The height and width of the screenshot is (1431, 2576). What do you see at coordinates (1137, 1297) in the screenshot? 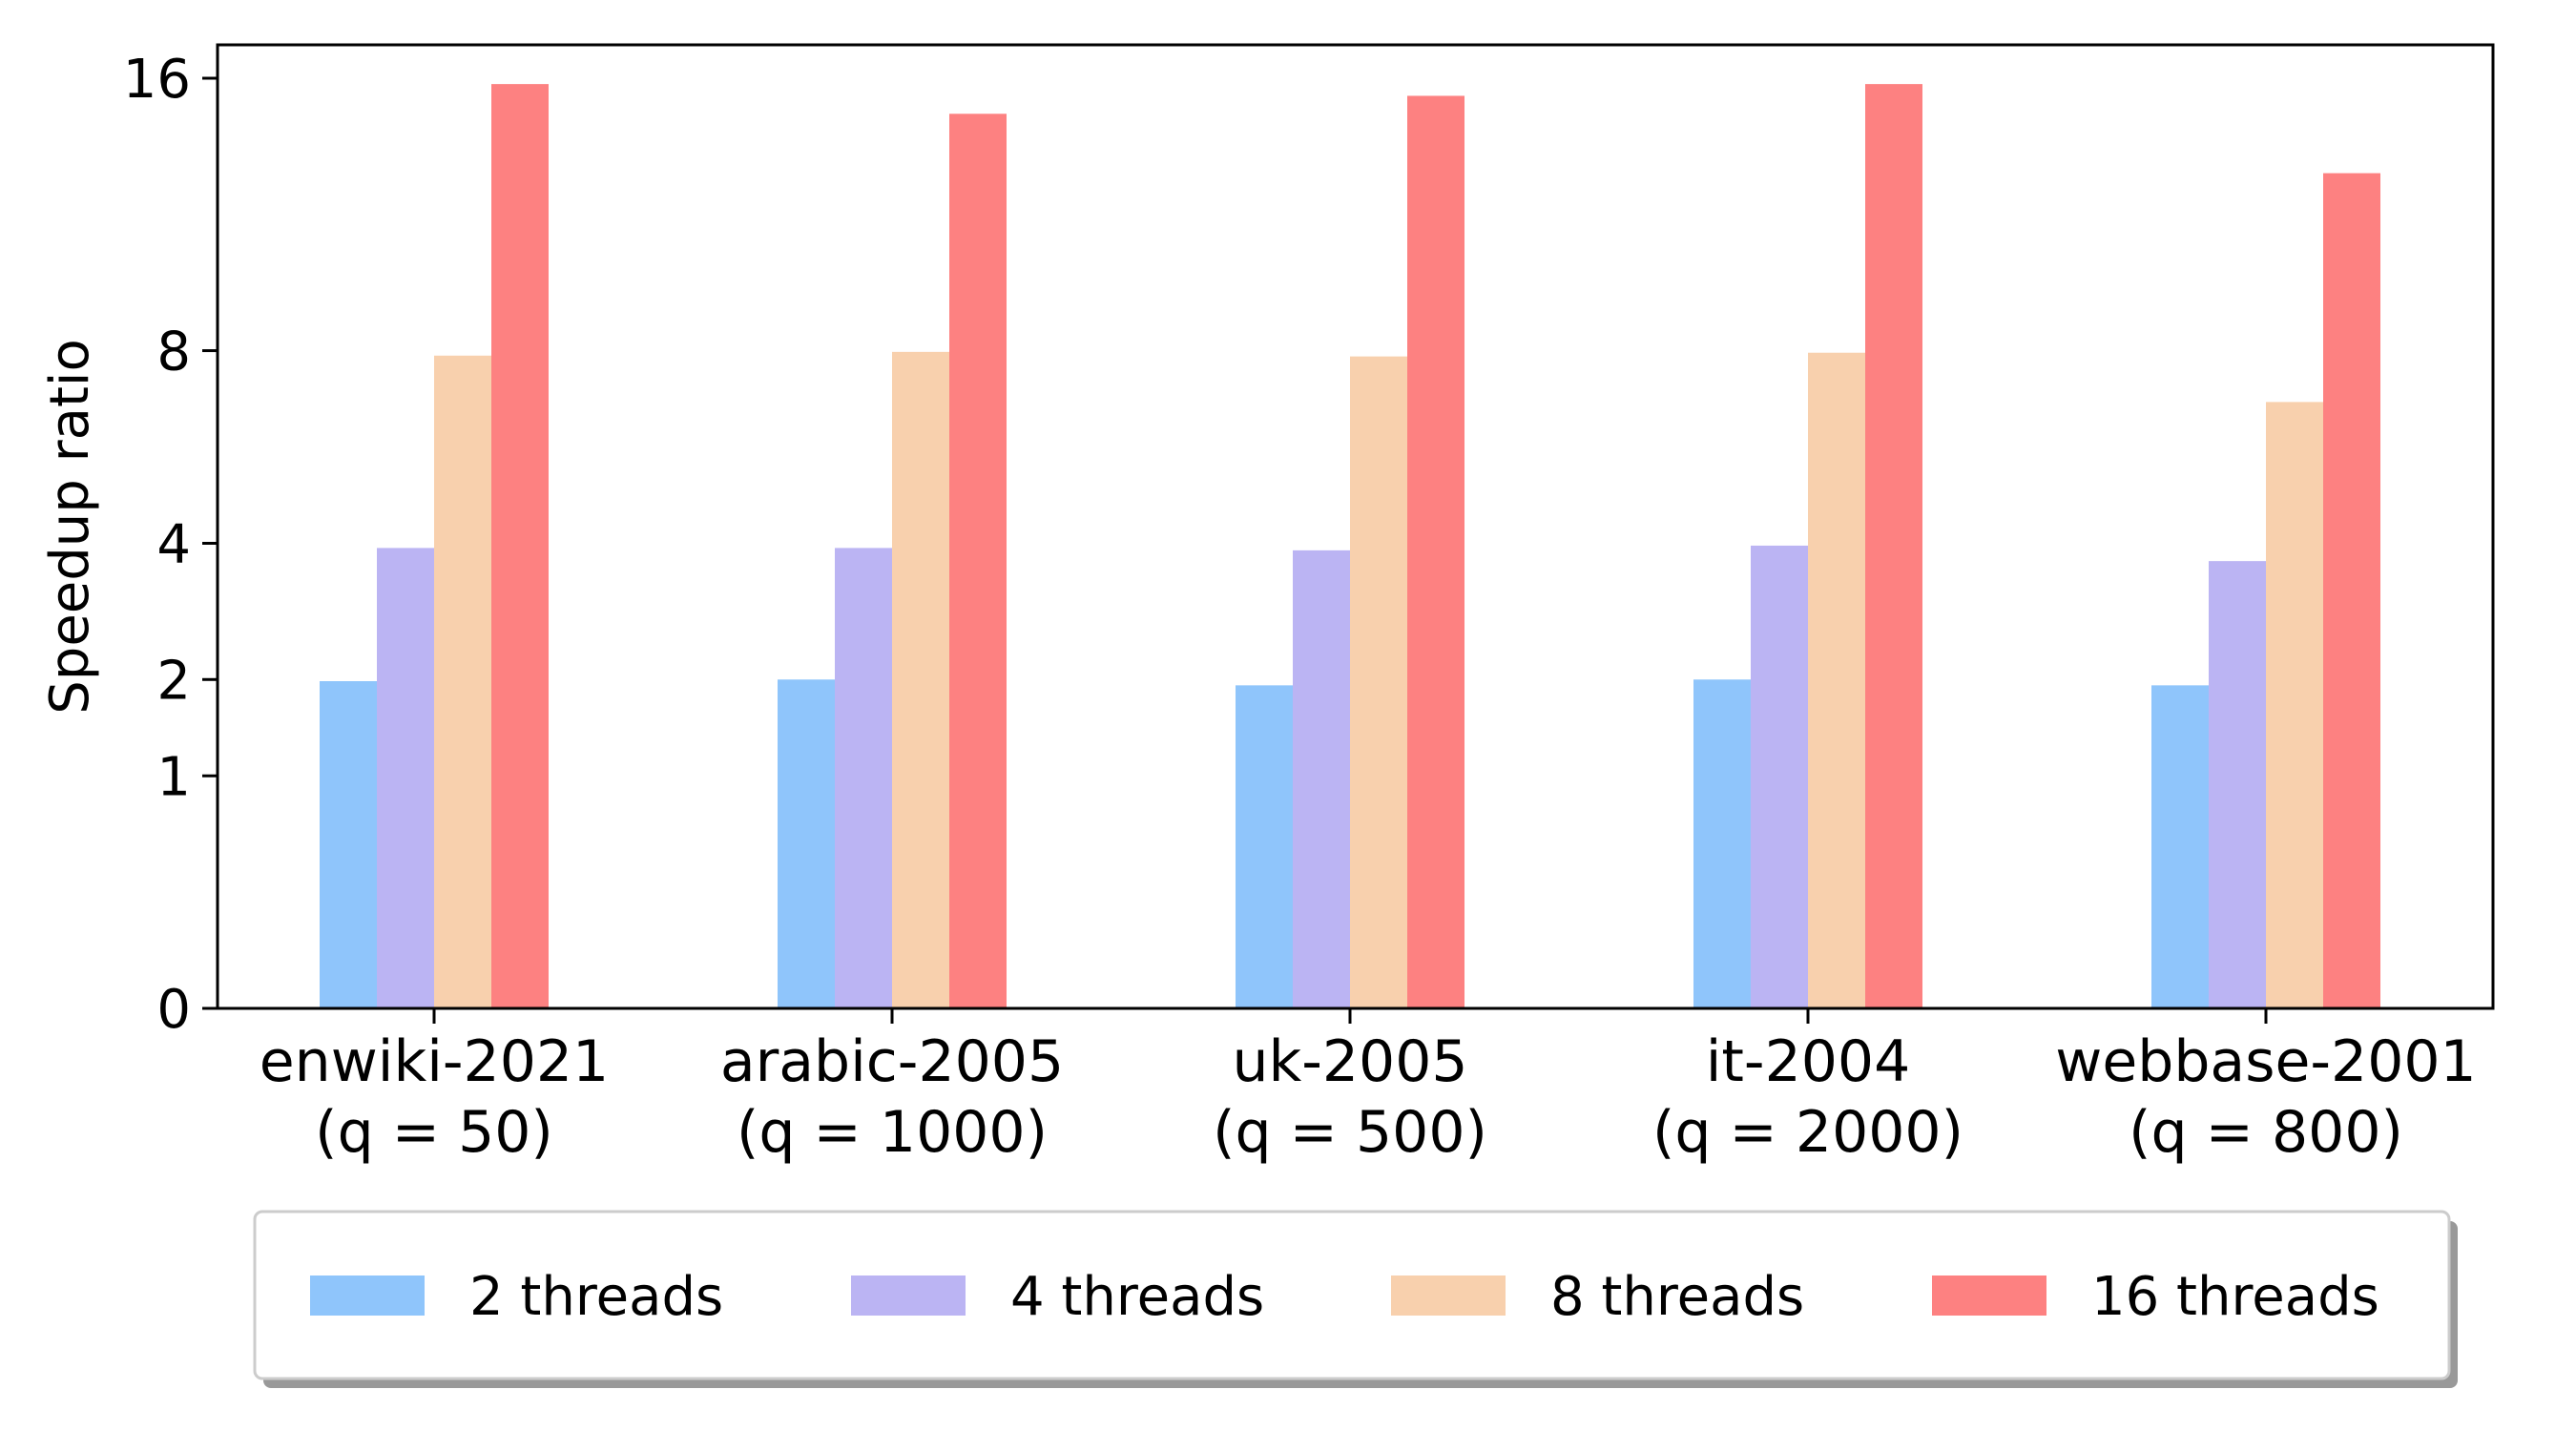
I see `legend-label: 4 threads` at bounding box center [1137, 1297].